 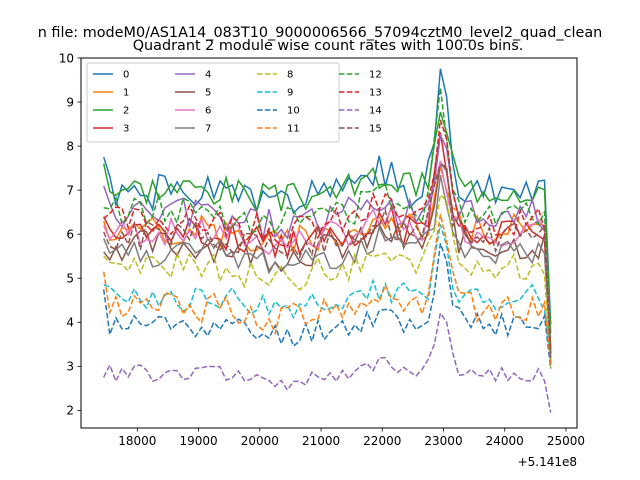 What do you see at coordinates (351, 438) in the screenshot?
I see `x-axis: 18000 19000 20000 21000 22000 23000 24000 25000` at bounding box center [351, 438].